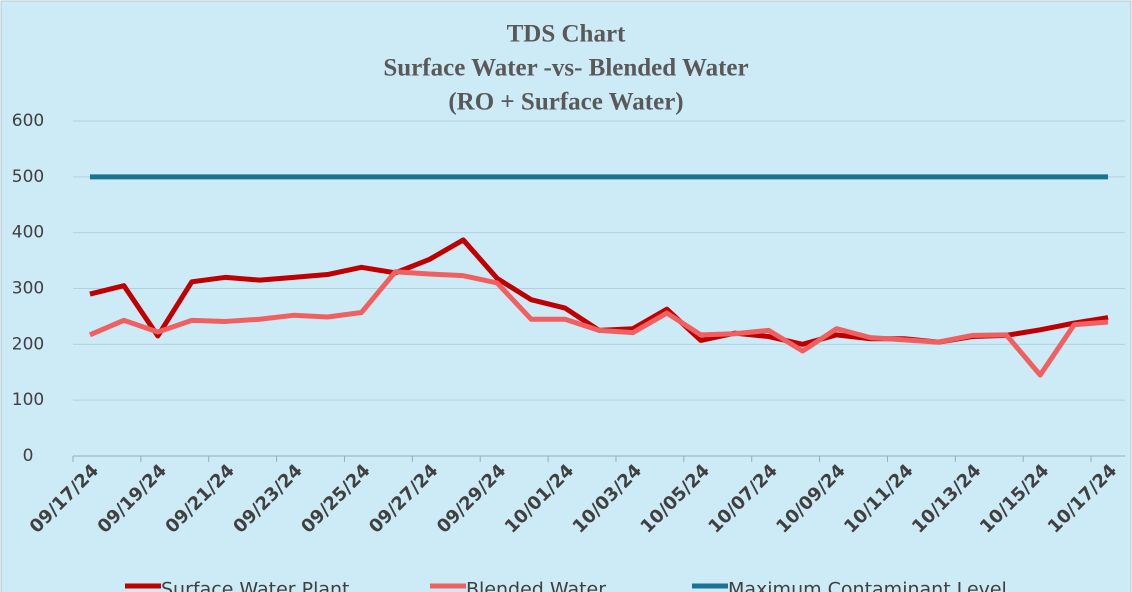 The width and height of the screenshot is (1132, 592). What do you see at coordinates (28, 289) in the screenshot?
I see `y-tick-label: 300` at bounding box center [28, 289].